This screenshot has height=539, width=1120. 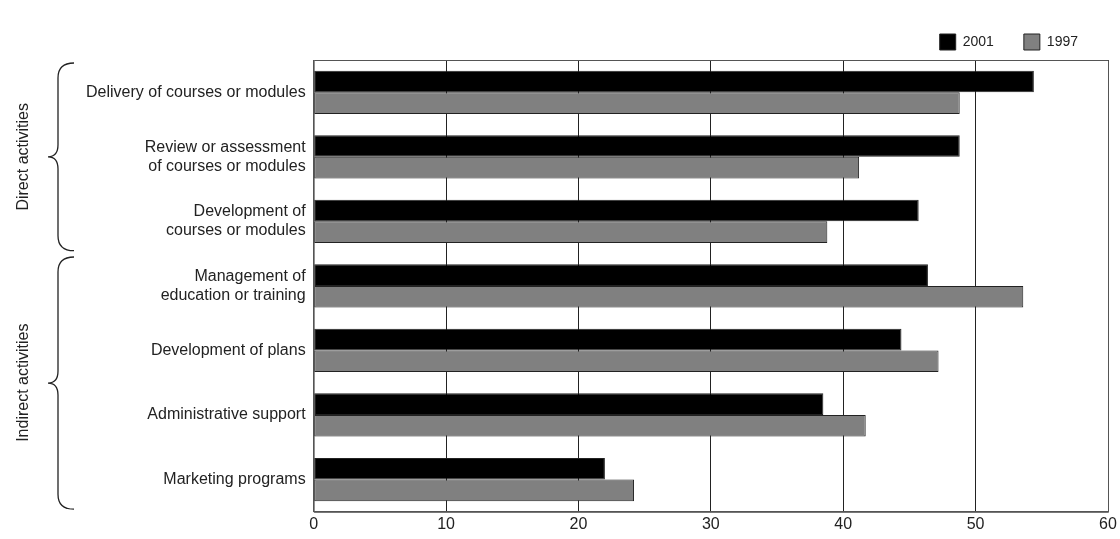 I want to click on x-tick-label: 40, so click(x=843, y=523).